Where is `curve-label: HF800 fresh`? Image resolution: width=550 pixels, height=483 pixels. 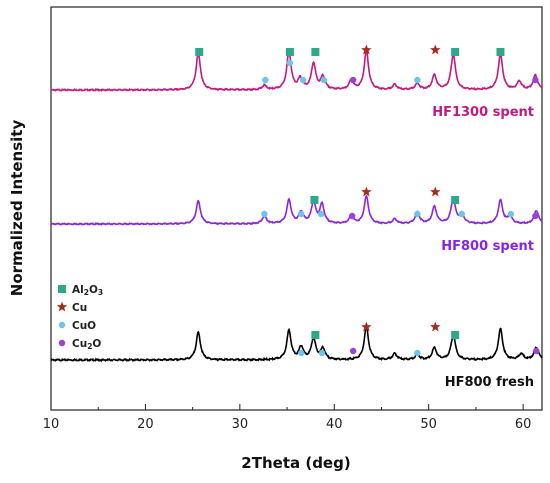
curve-label: HF800 fresh is located at coordinates (489, 382).